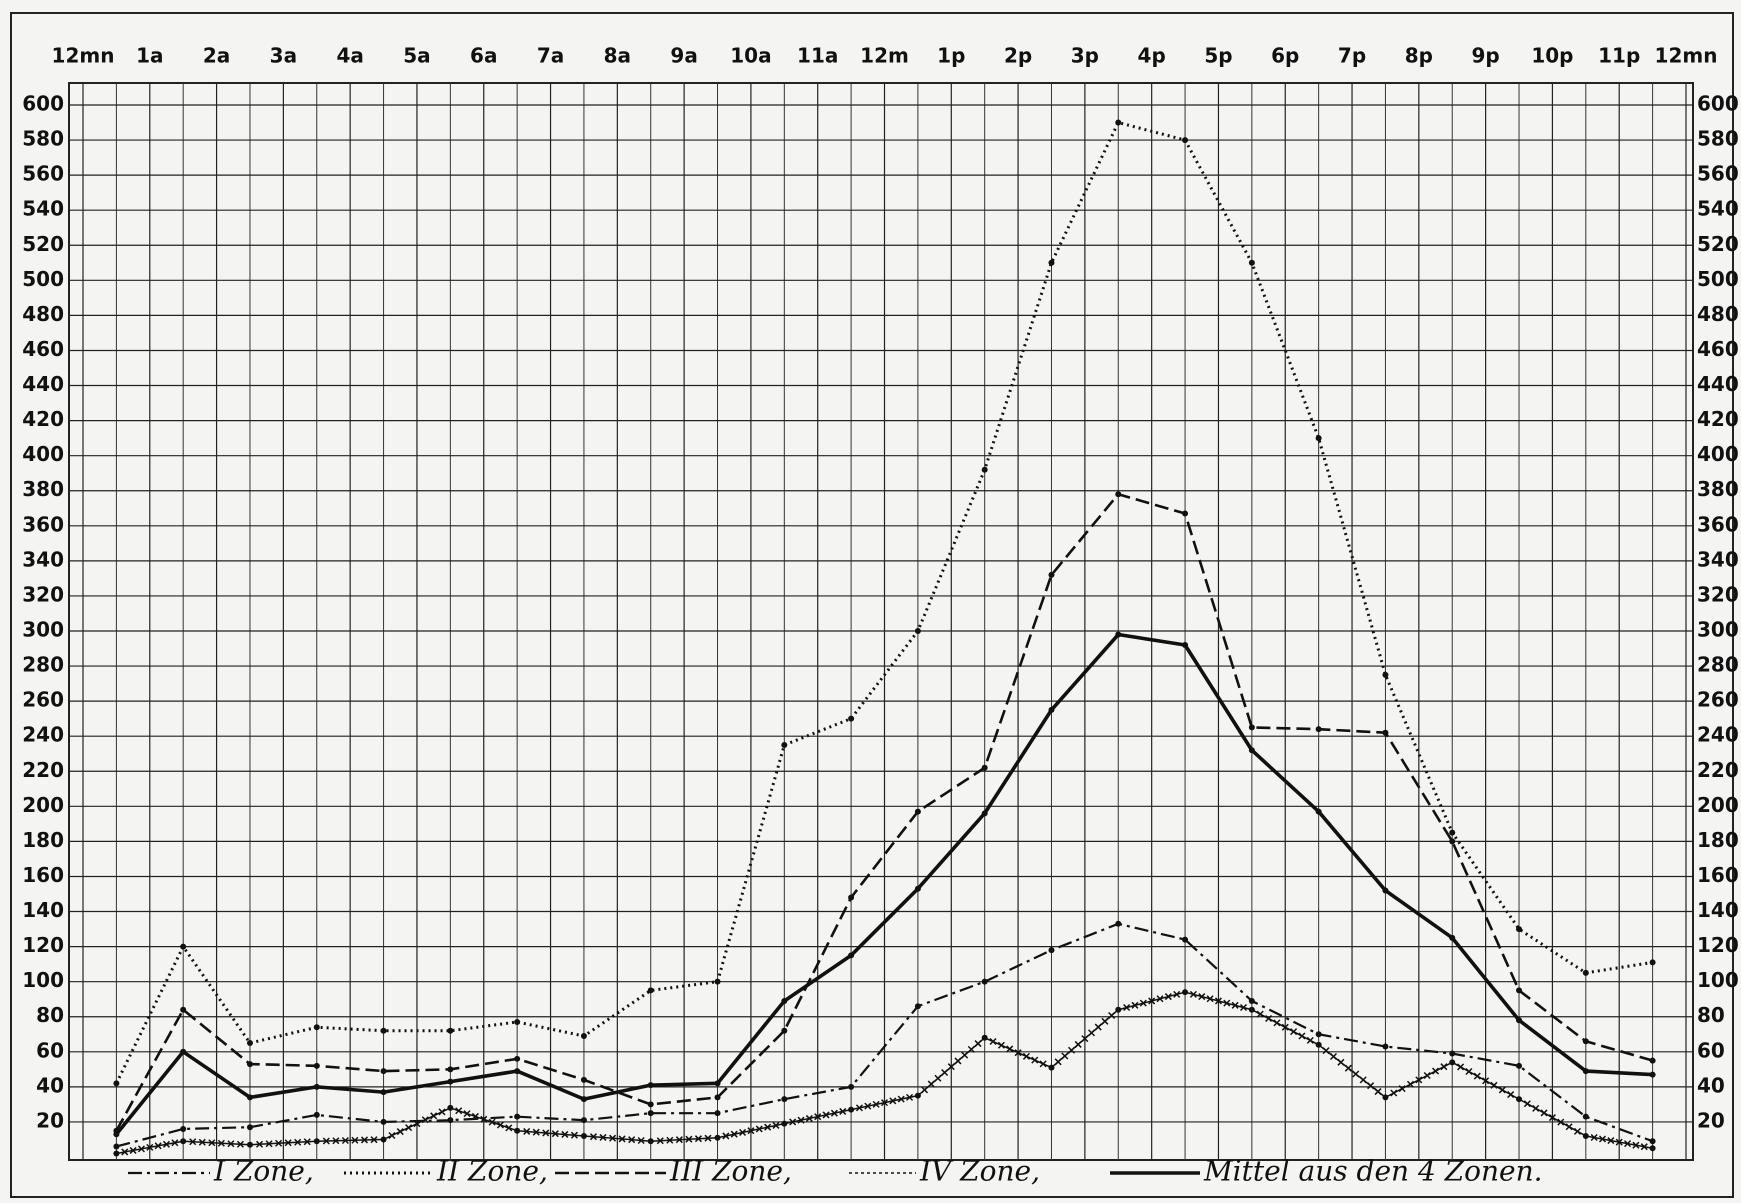 This screenshot has width=1741, height=1203. Describe the element at coordinates (43, 419) in the screenshot. I see `y-tick-label: 420` at that location.